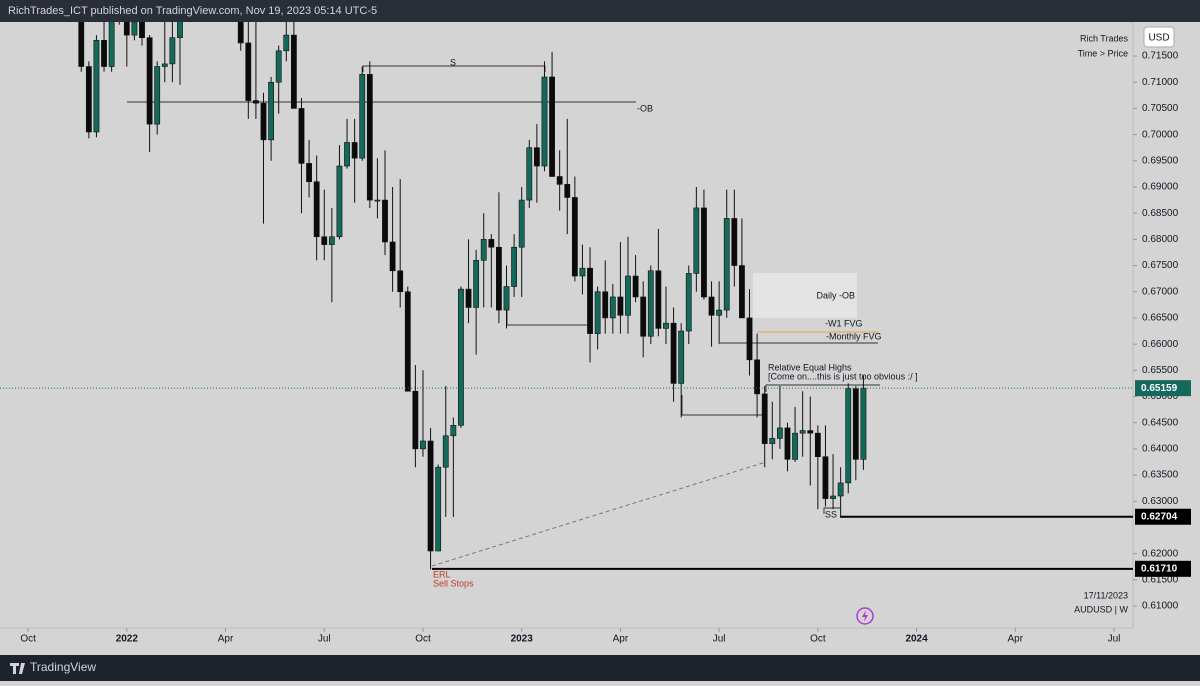  What do you see at coordinates (442, 574) in the screenshot?
I see `erl-label: ERL` at bounding box center [442, 574].